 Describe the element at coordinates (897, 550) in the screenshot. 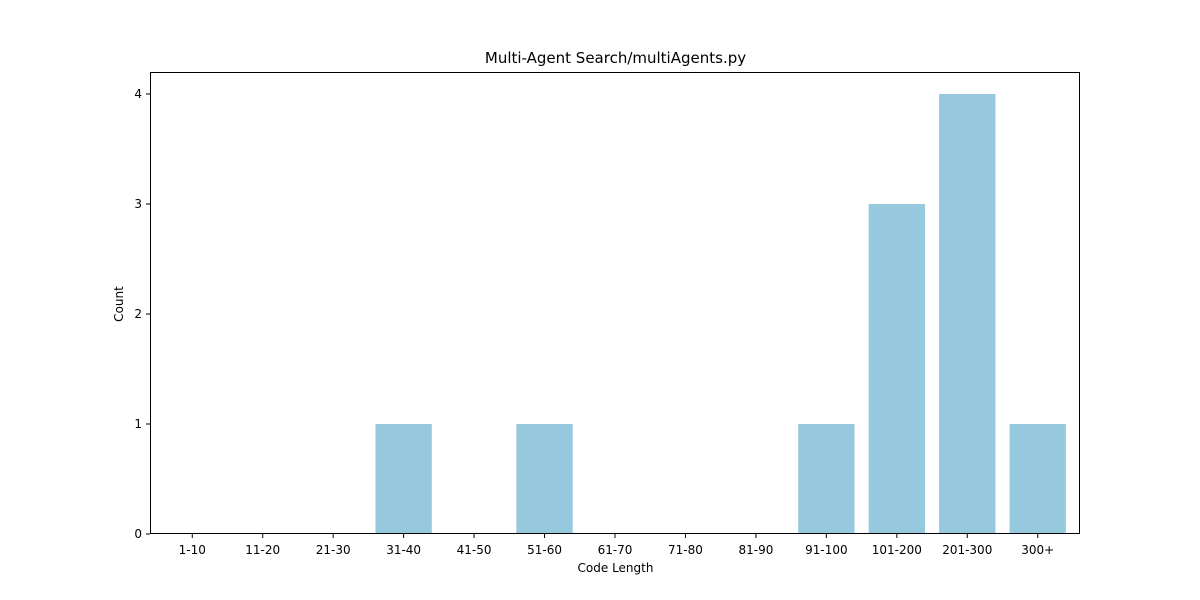

I see `x-tick-label: 101-200` at that location.